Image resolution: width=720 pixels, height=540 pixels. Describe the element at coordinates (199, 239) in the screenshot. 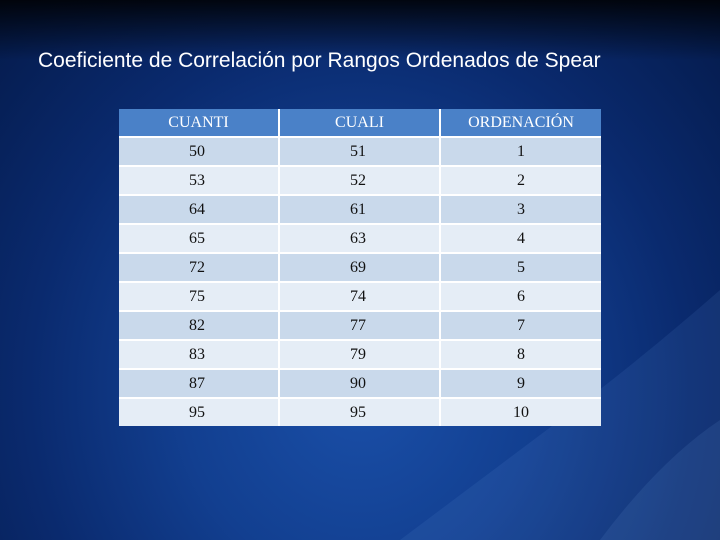

I see `cell-cuanti: 65` at that location.